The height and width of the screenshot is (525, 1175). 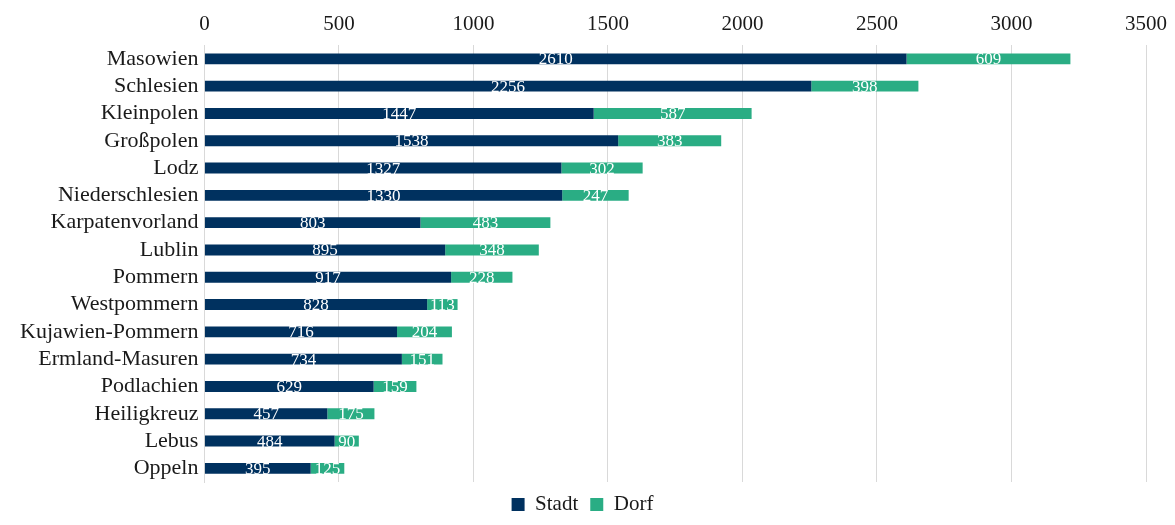 I want to click on data-label: 113, so click(x=442, y=305).